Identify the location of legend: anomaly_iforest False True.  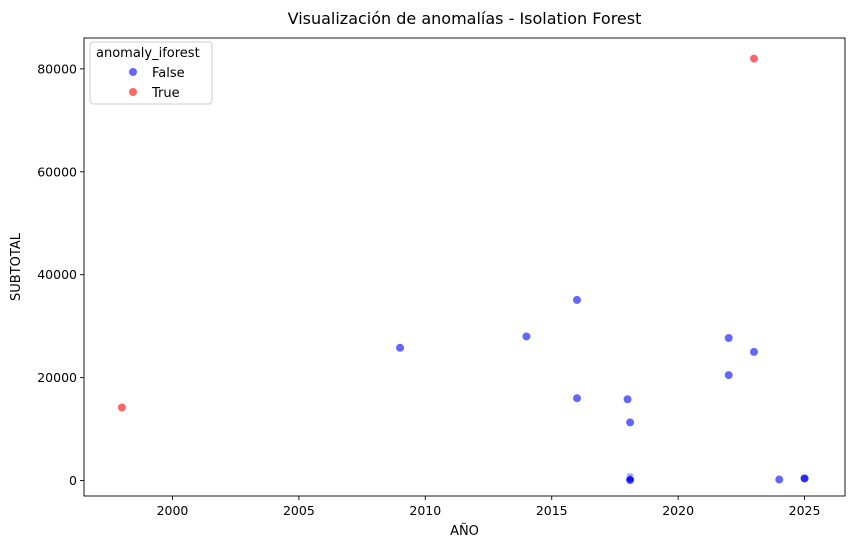
(151, 73).